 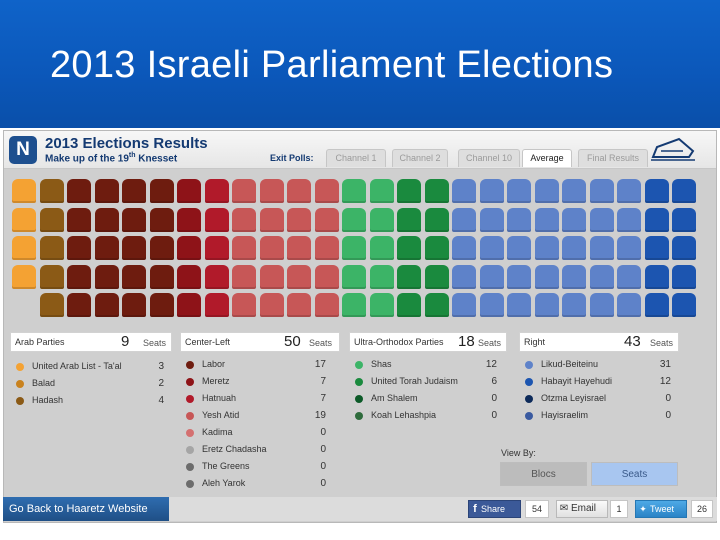 What do you see at coordinates (543, 474) in the screenshot?
I see `view-by-blocs-button: Blocs` at bounding box center [543, 474].